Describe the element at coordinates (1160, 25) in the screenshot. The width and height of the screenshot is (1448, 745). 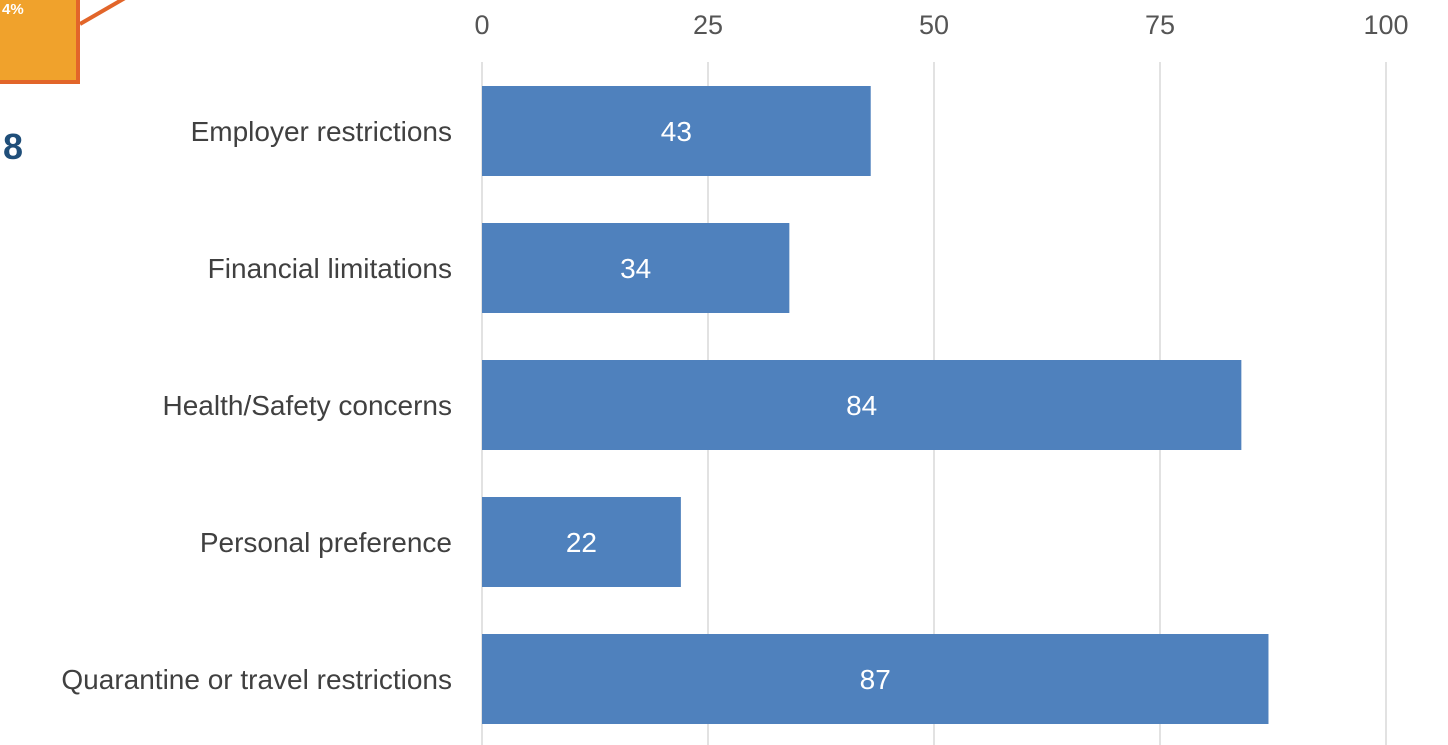
I see `x-tick-label: 75` at that location.